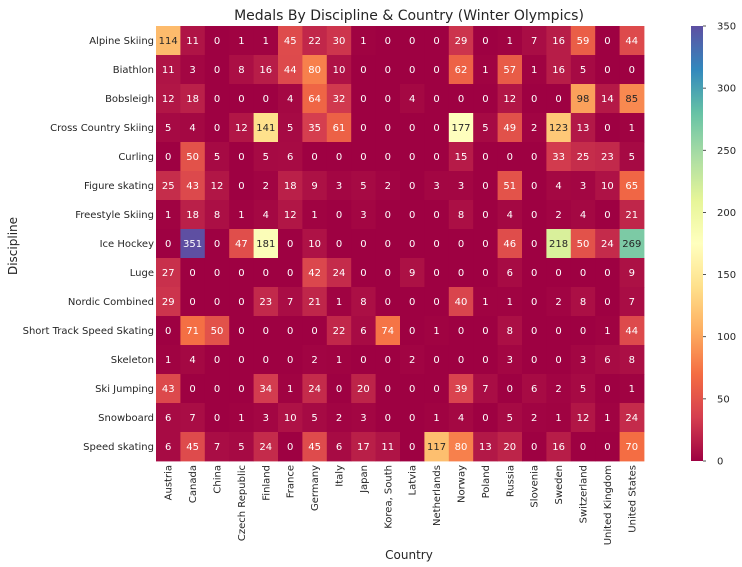  What do you see at coordinates (124, 389) in the screenshot?
I see `y-tick-label: Ski Jumping` at bounding box center [124, 389].